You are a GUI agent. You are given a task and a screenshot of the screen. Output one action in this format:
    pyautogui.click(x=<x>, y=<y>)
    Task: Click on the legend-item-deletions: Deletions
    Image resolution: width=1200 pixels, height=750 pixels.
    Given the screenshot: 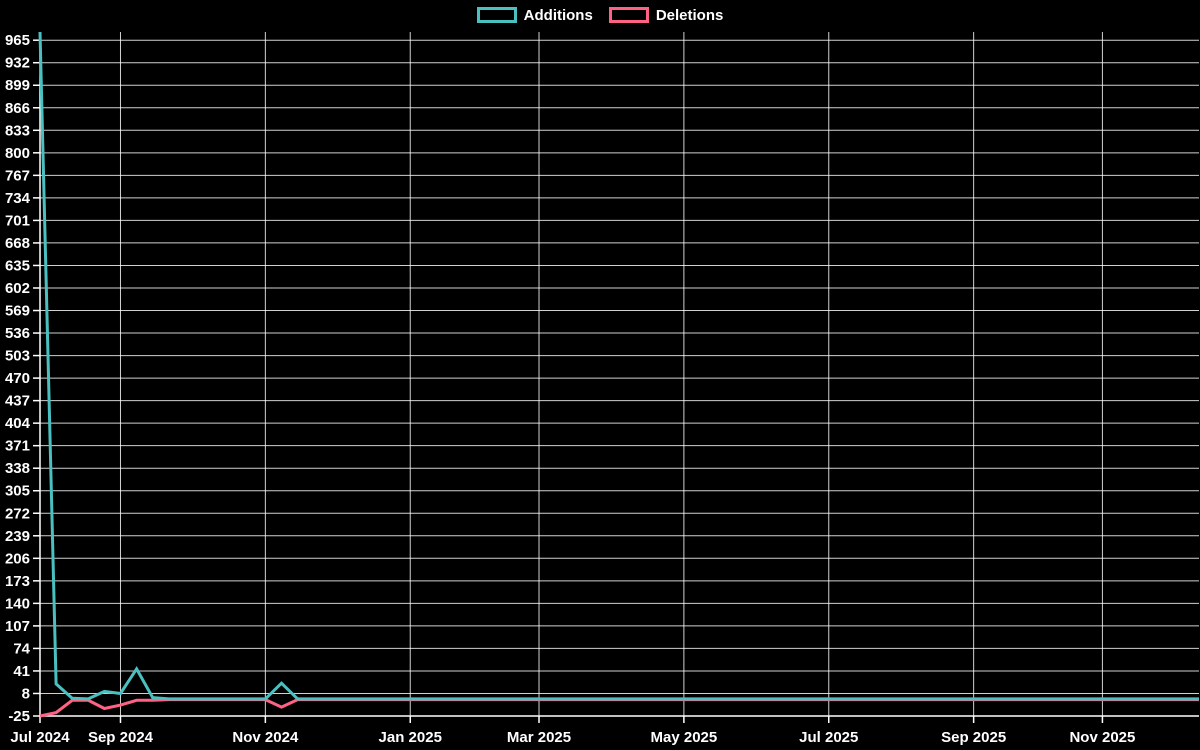 What is the action you would take?
    pyautogui.click(x=666, y=15)
    